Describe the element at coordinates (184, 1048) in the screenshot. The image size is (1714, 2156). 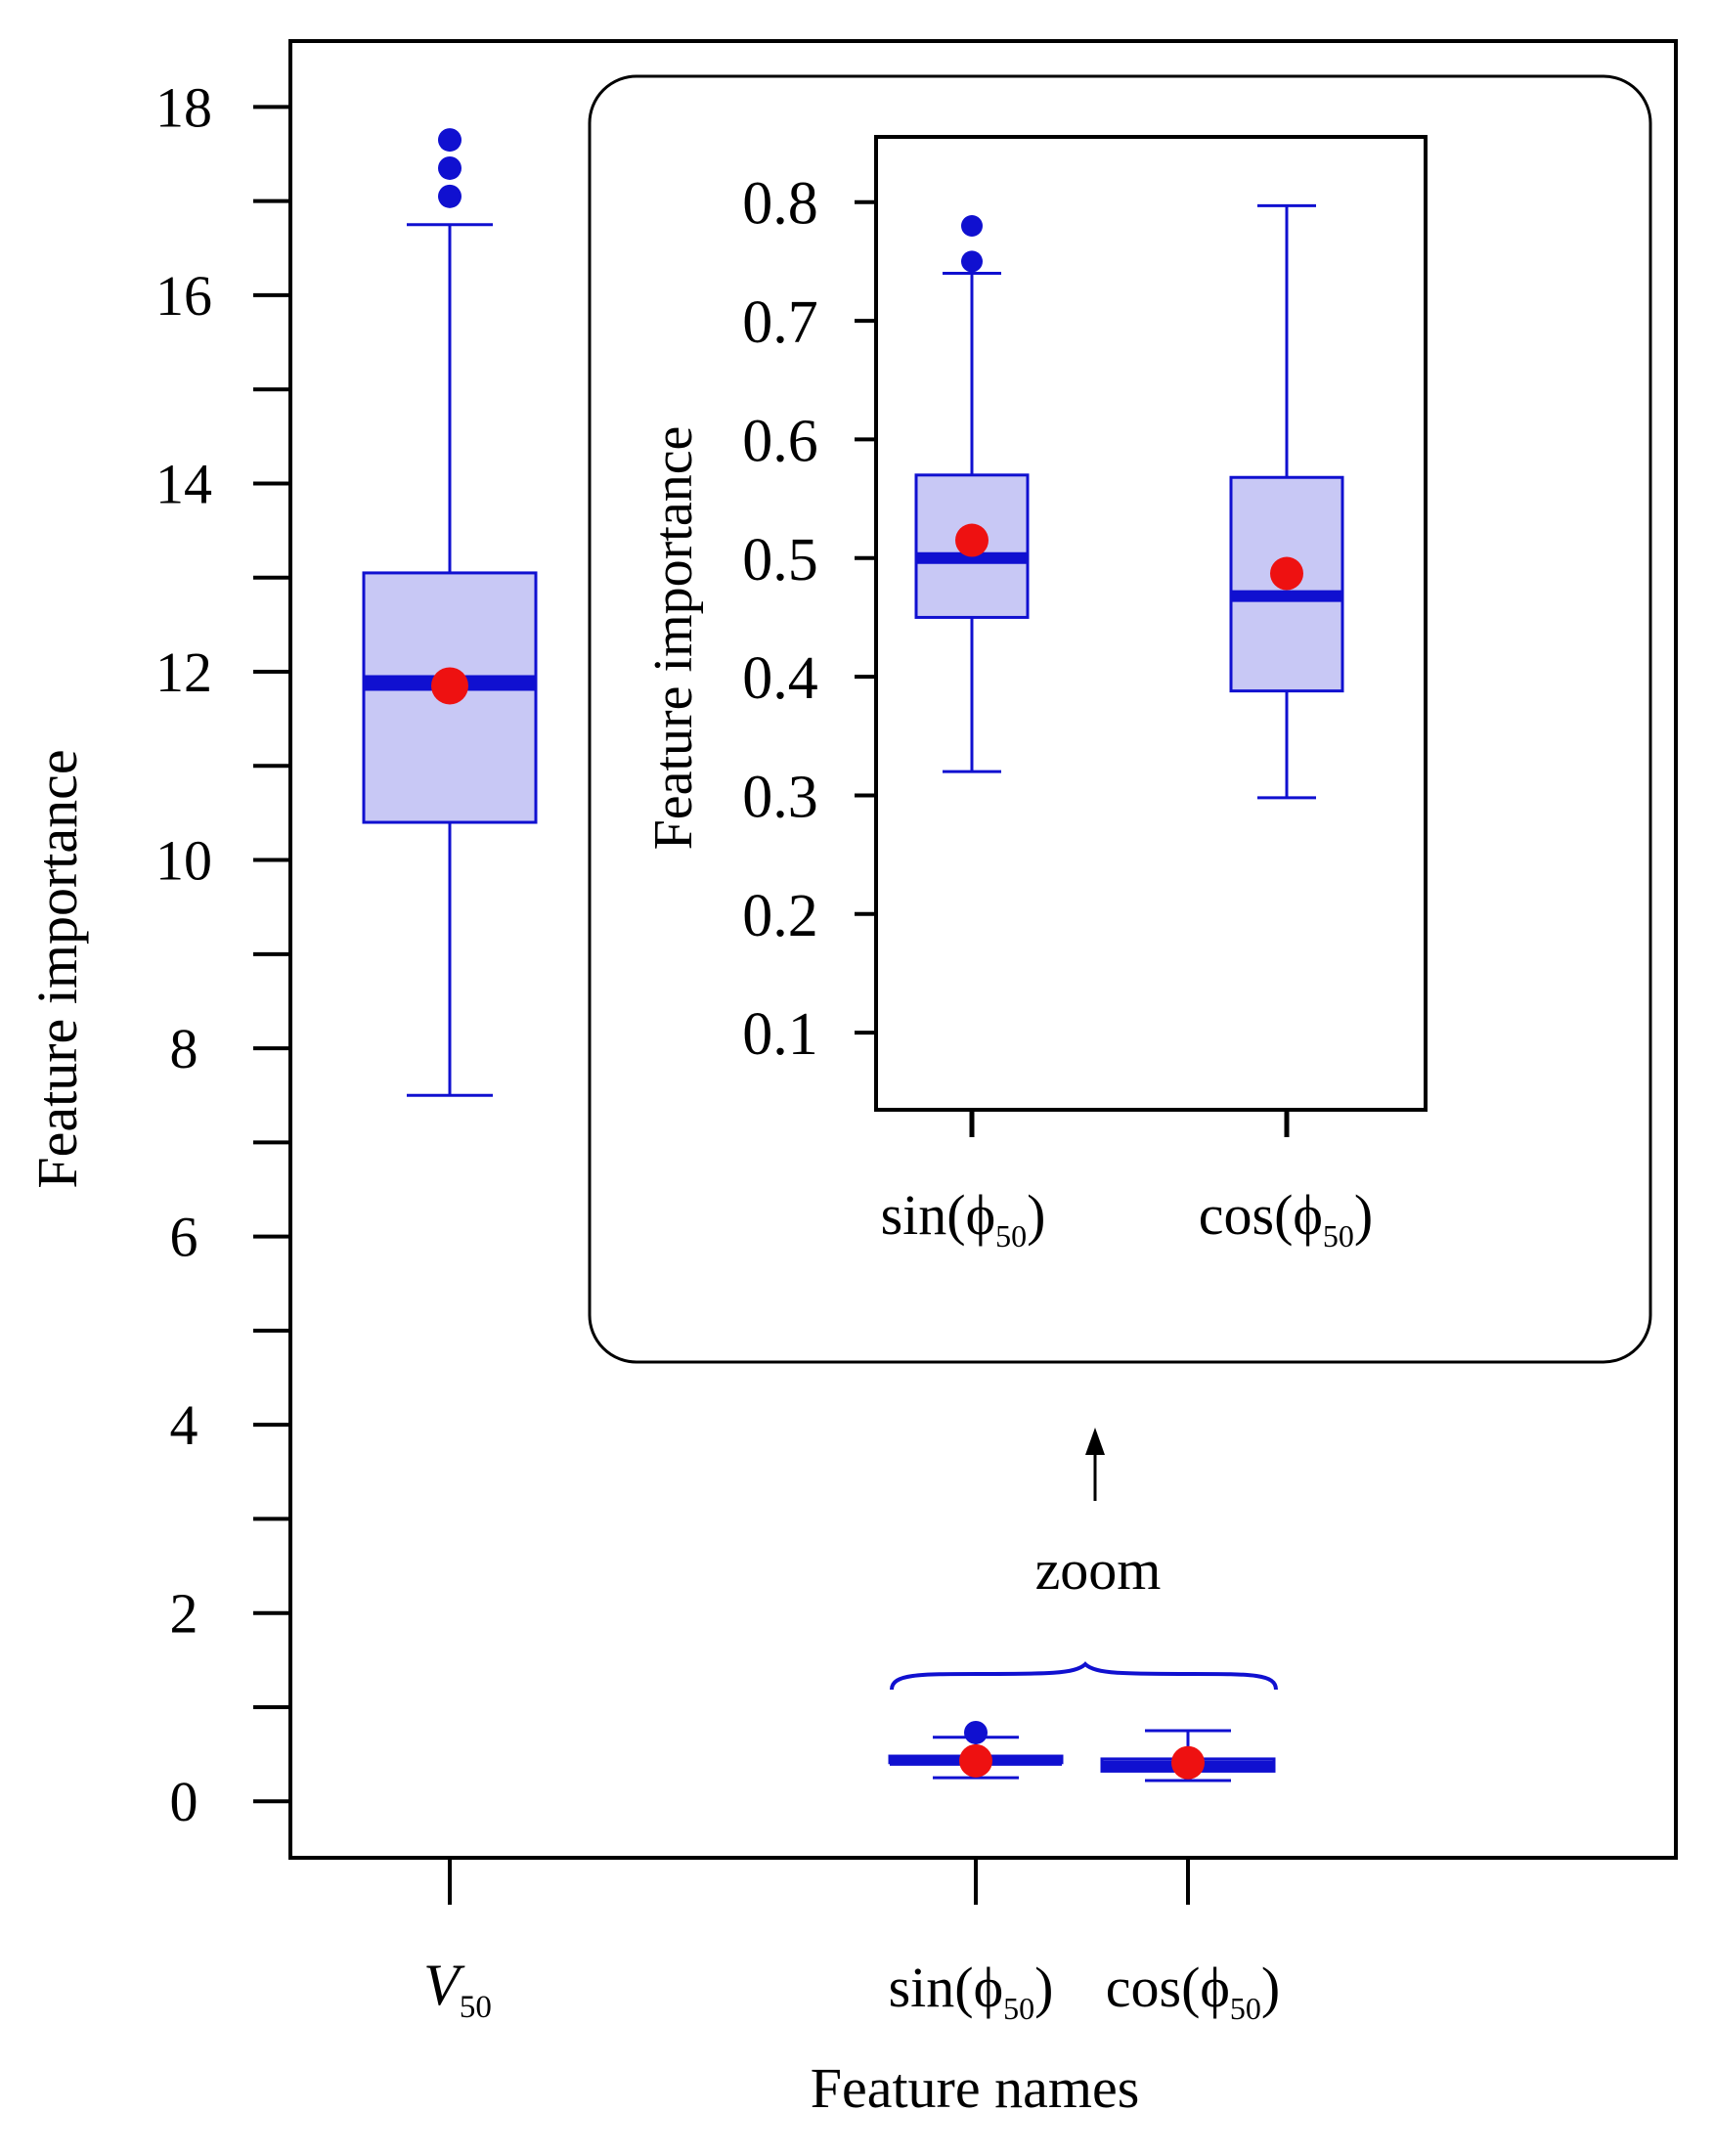
I see `y-tick-label-8: 8` at that location.